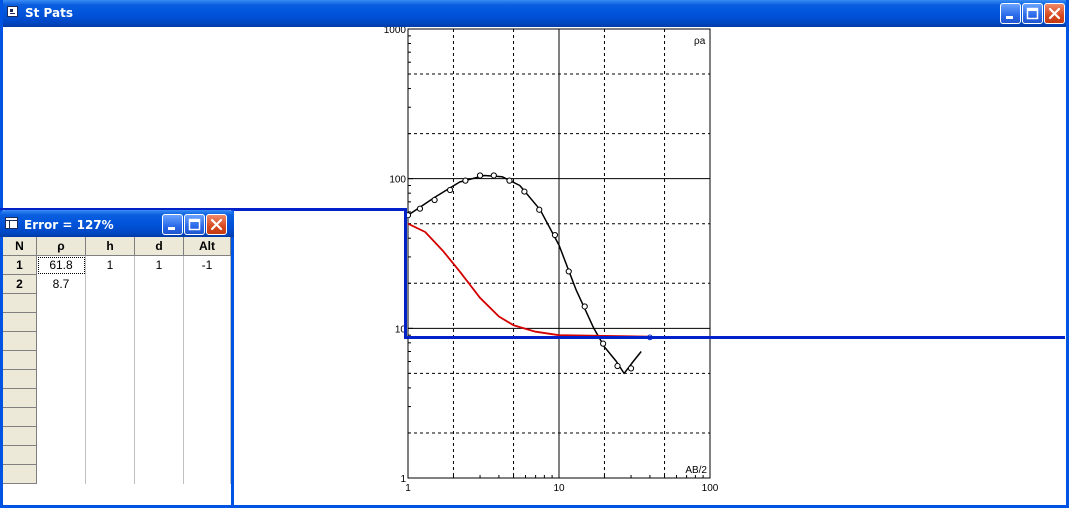 This screenshot has width=1069, height=508. What do you see at coordinates (110, 246) in the screenshot?
I see `column-header-h: h` at bounding box center [110, 246].